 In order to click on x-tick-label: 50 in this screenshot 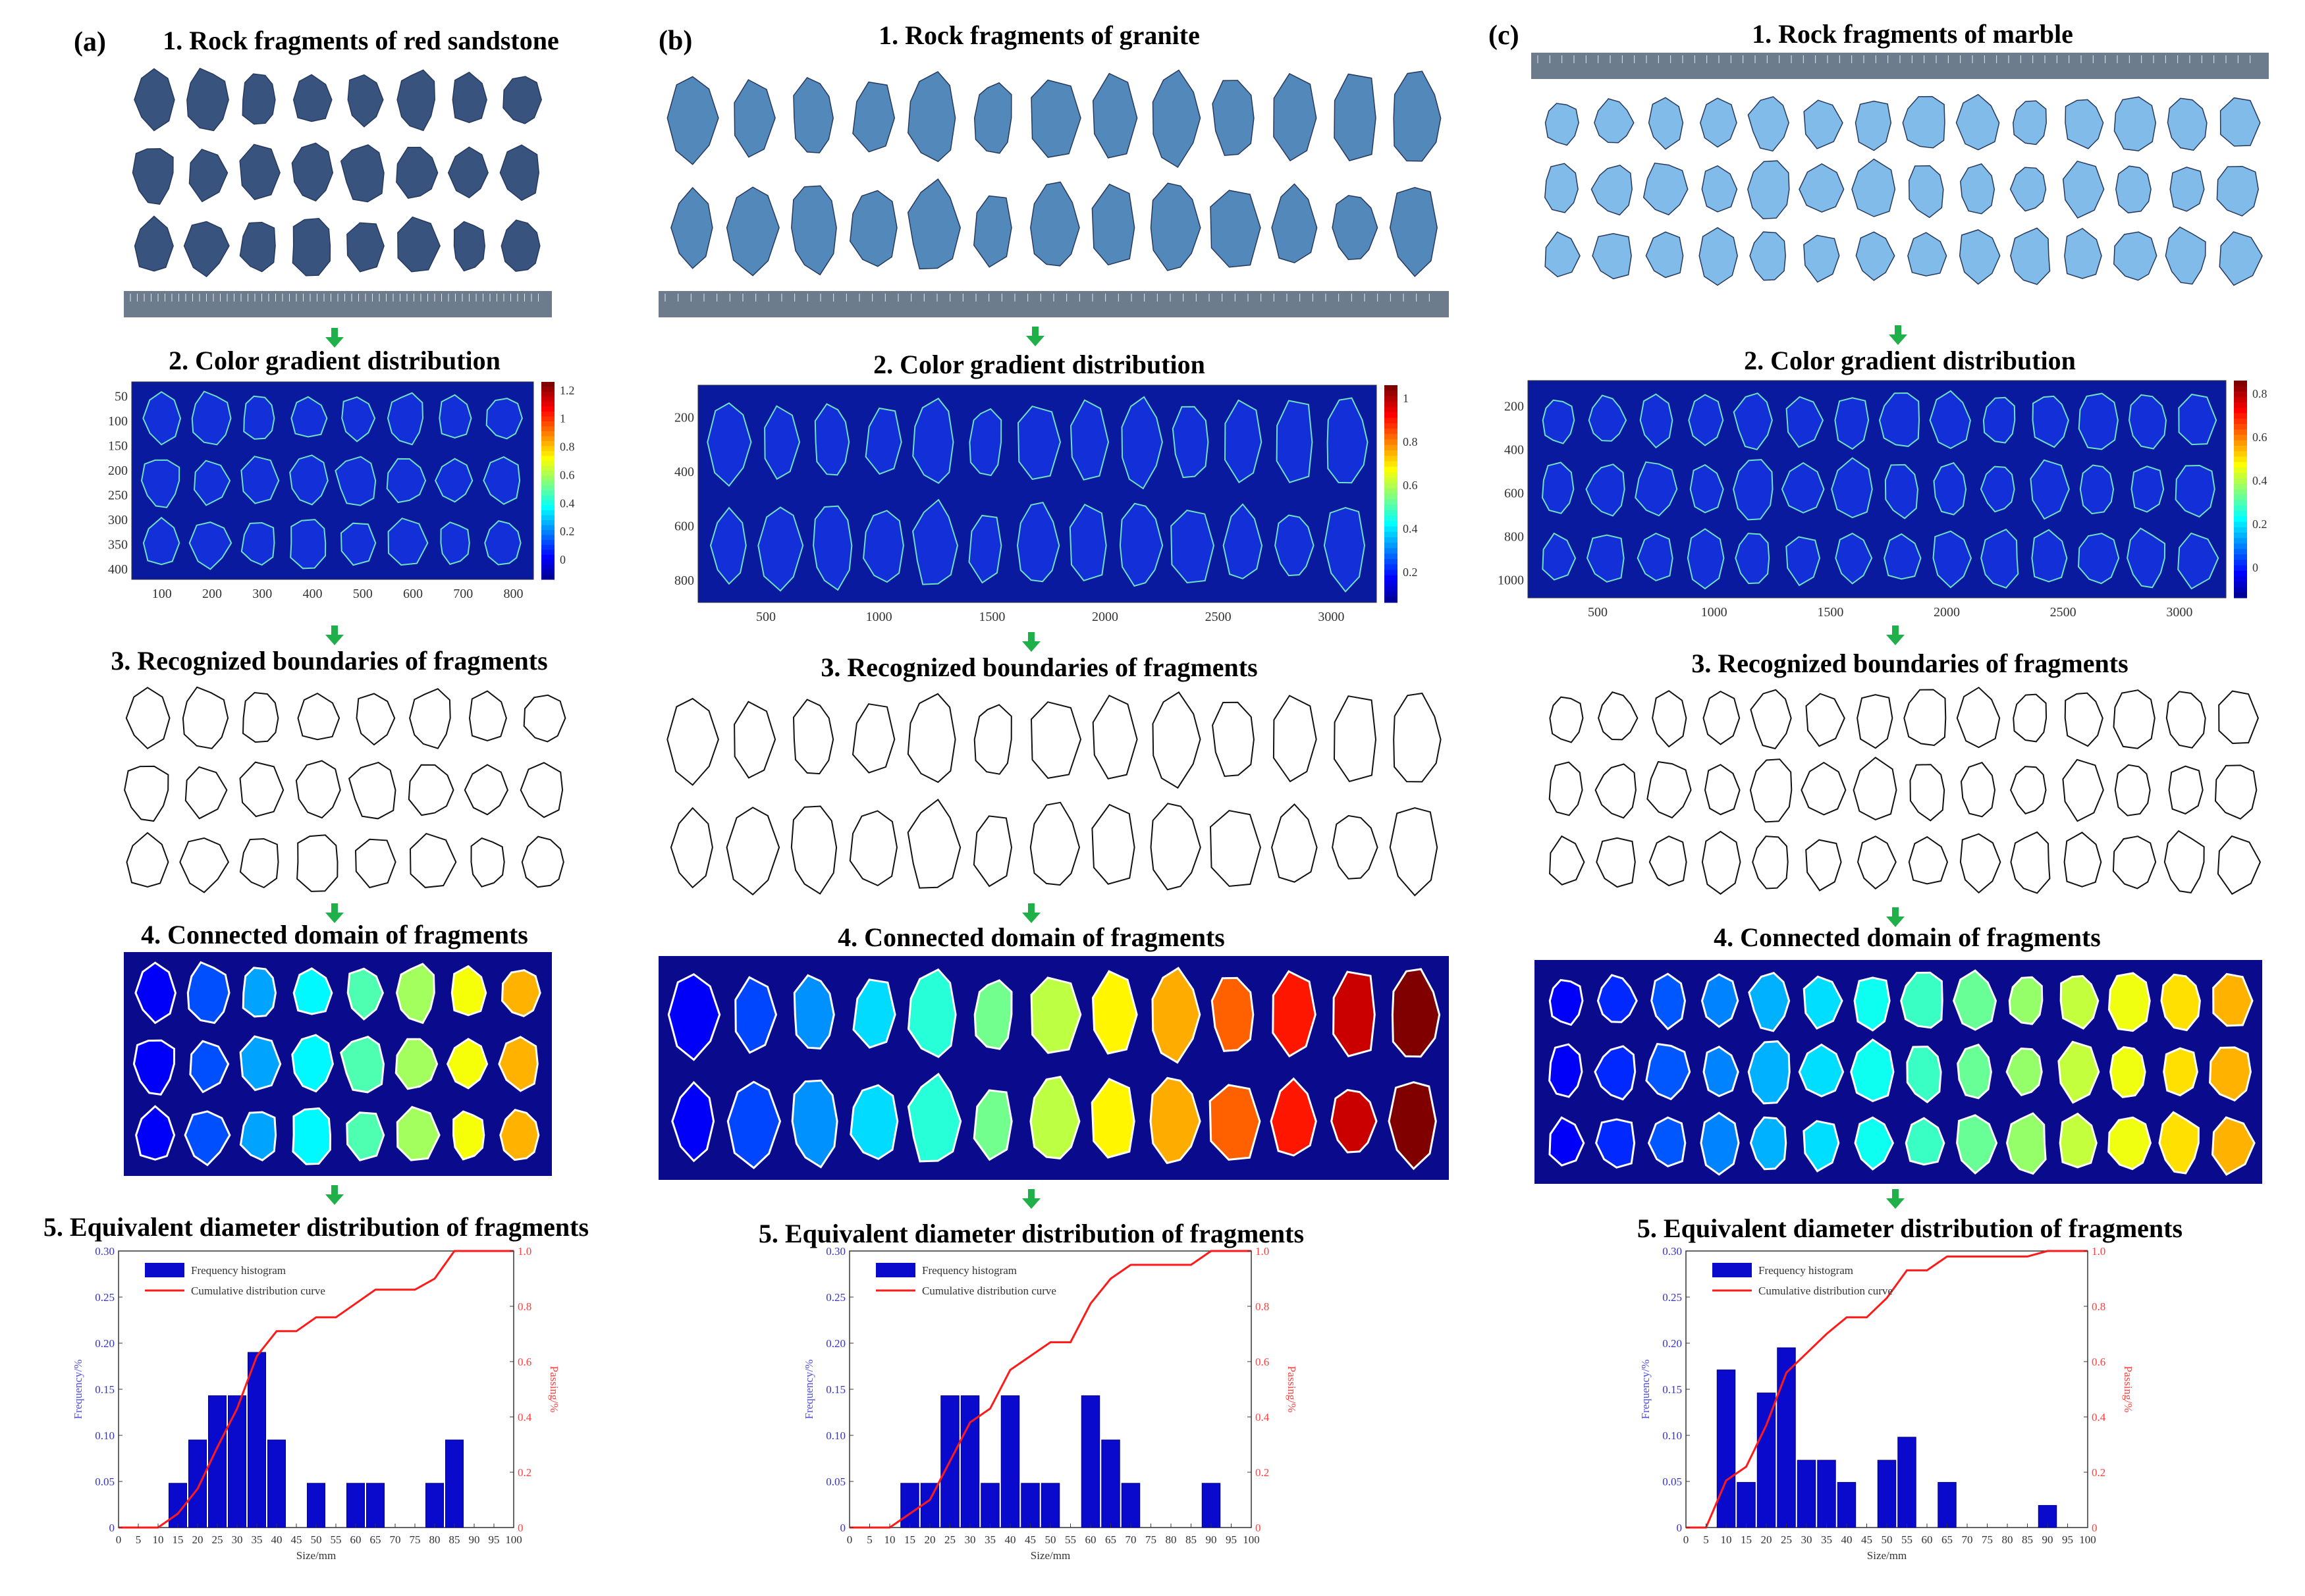, I will do `click(1050, 1539)`.